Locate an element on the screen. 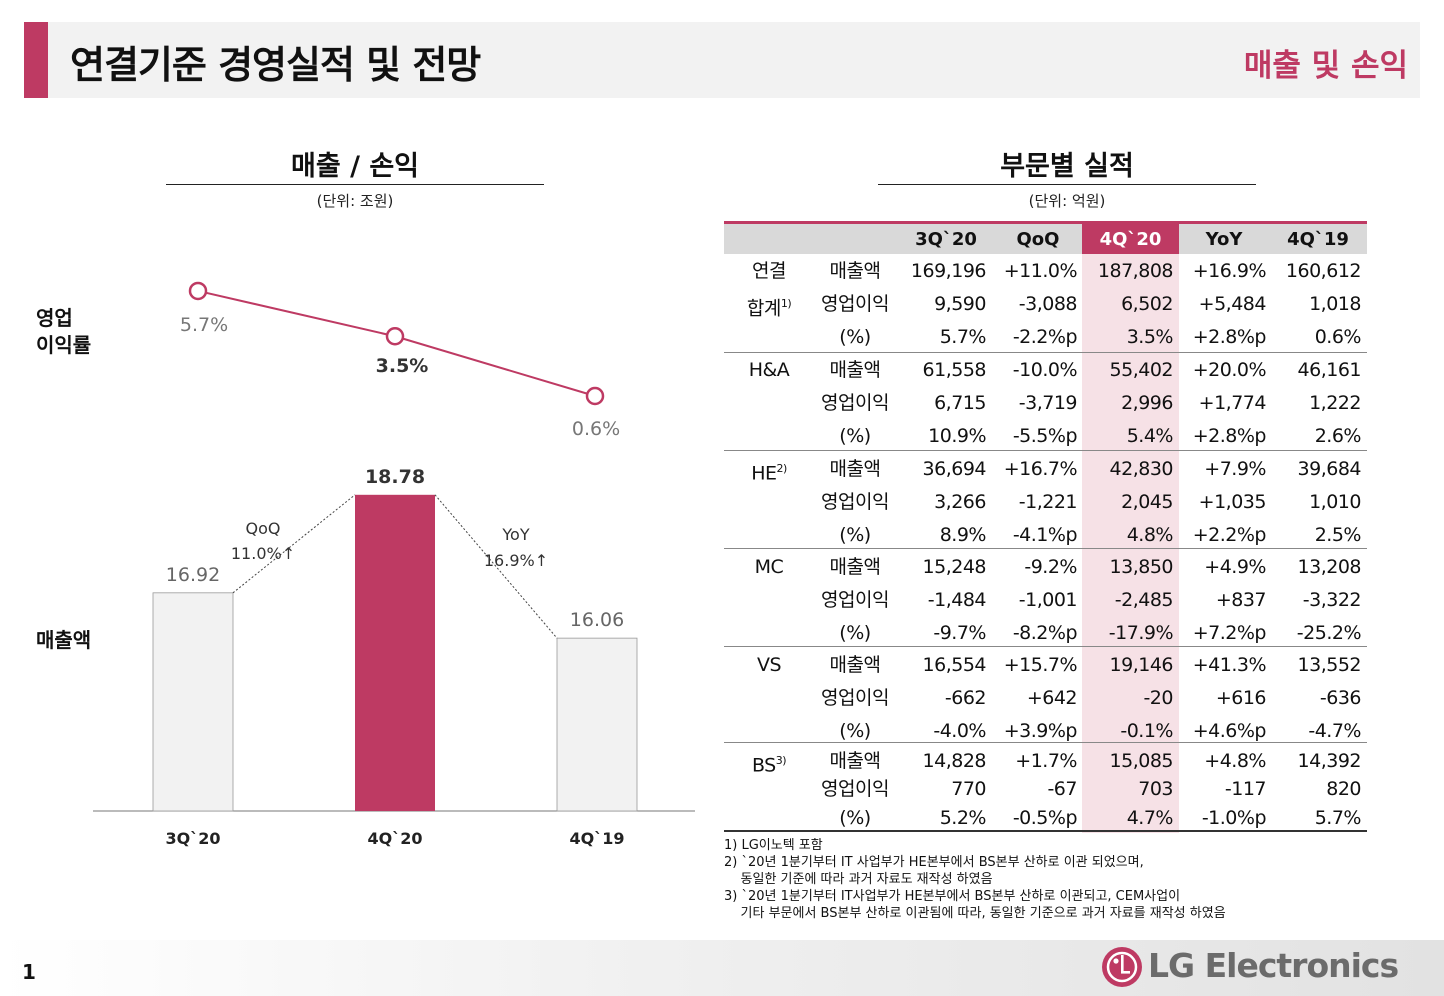  table-cell: 39,684 is located at coordinates (1329, 469).